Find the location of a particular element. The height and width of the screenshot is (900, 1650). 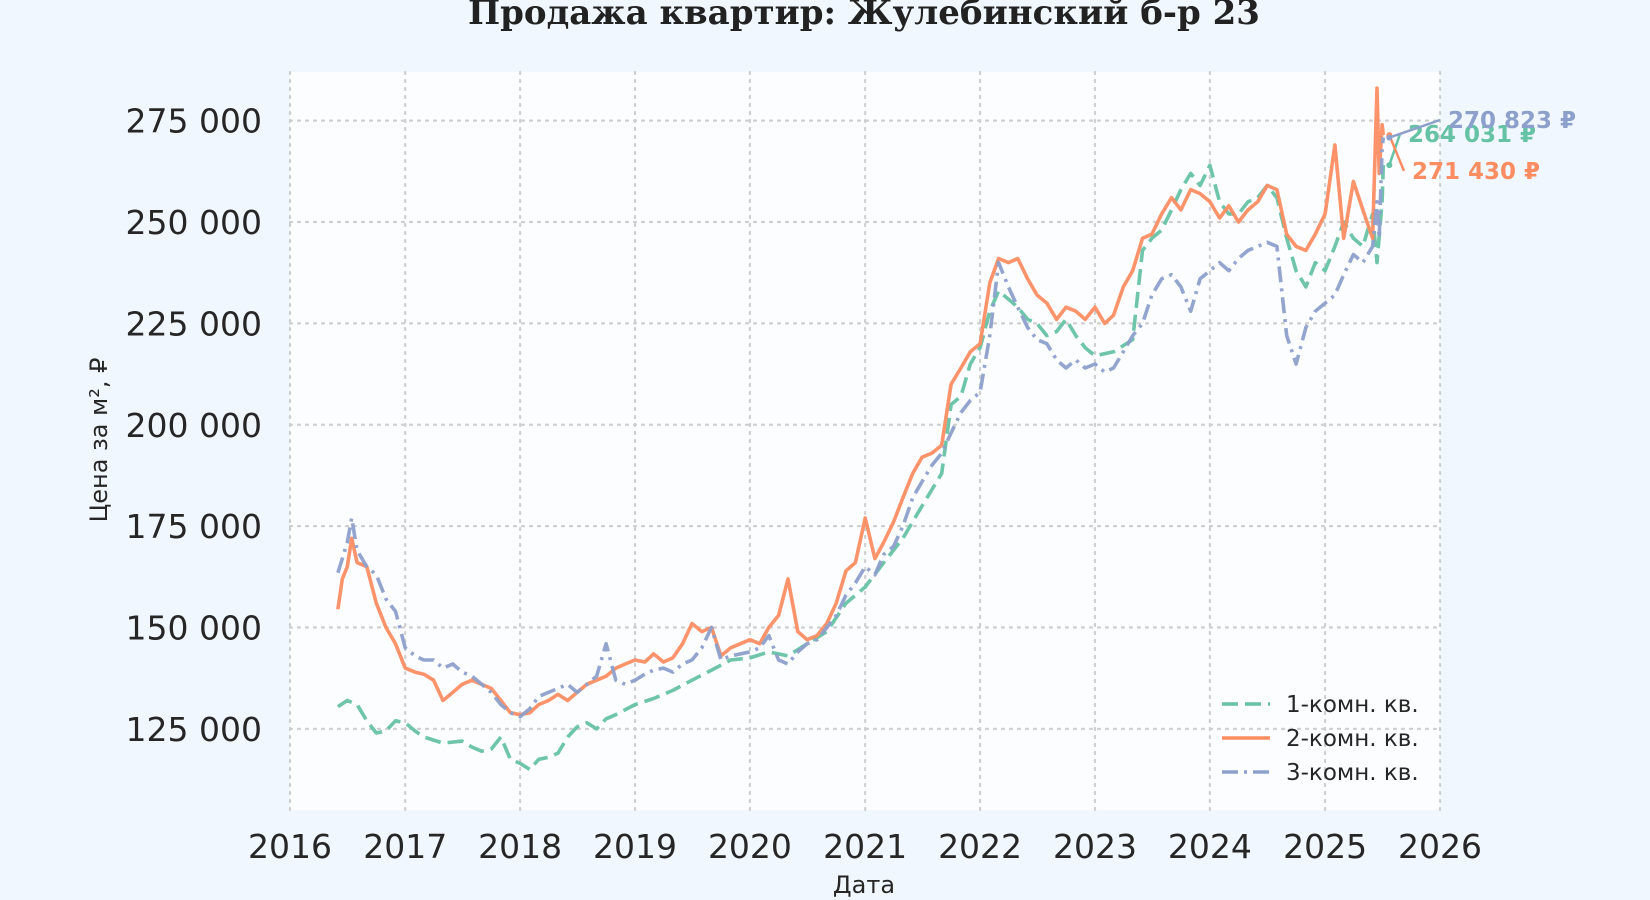

x-tick-label: 2025 is located at coordinates (1325, 846).